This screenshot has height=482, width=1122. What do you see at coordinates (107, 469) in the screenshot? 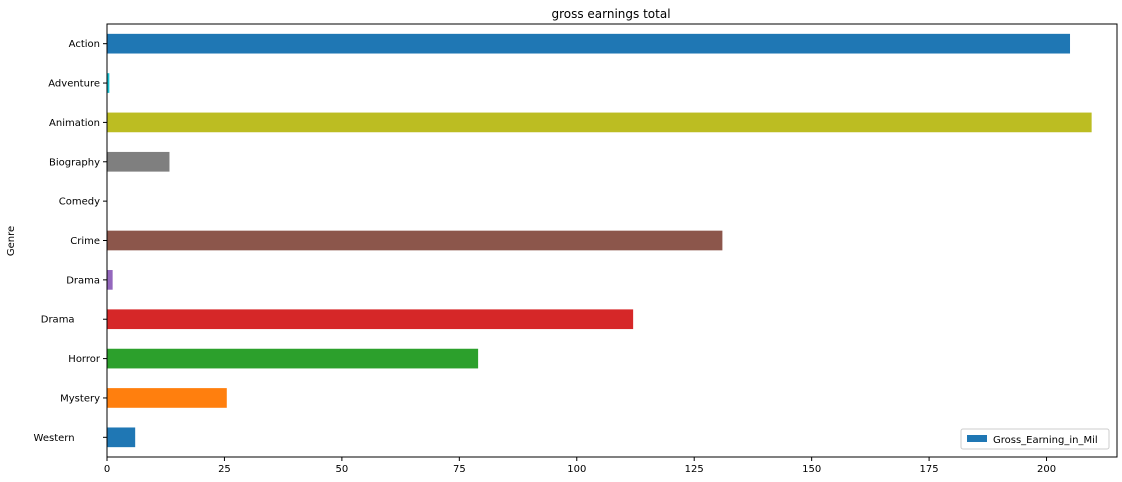
I see `x-tick-label: 0` at bounding box center [107, 469].